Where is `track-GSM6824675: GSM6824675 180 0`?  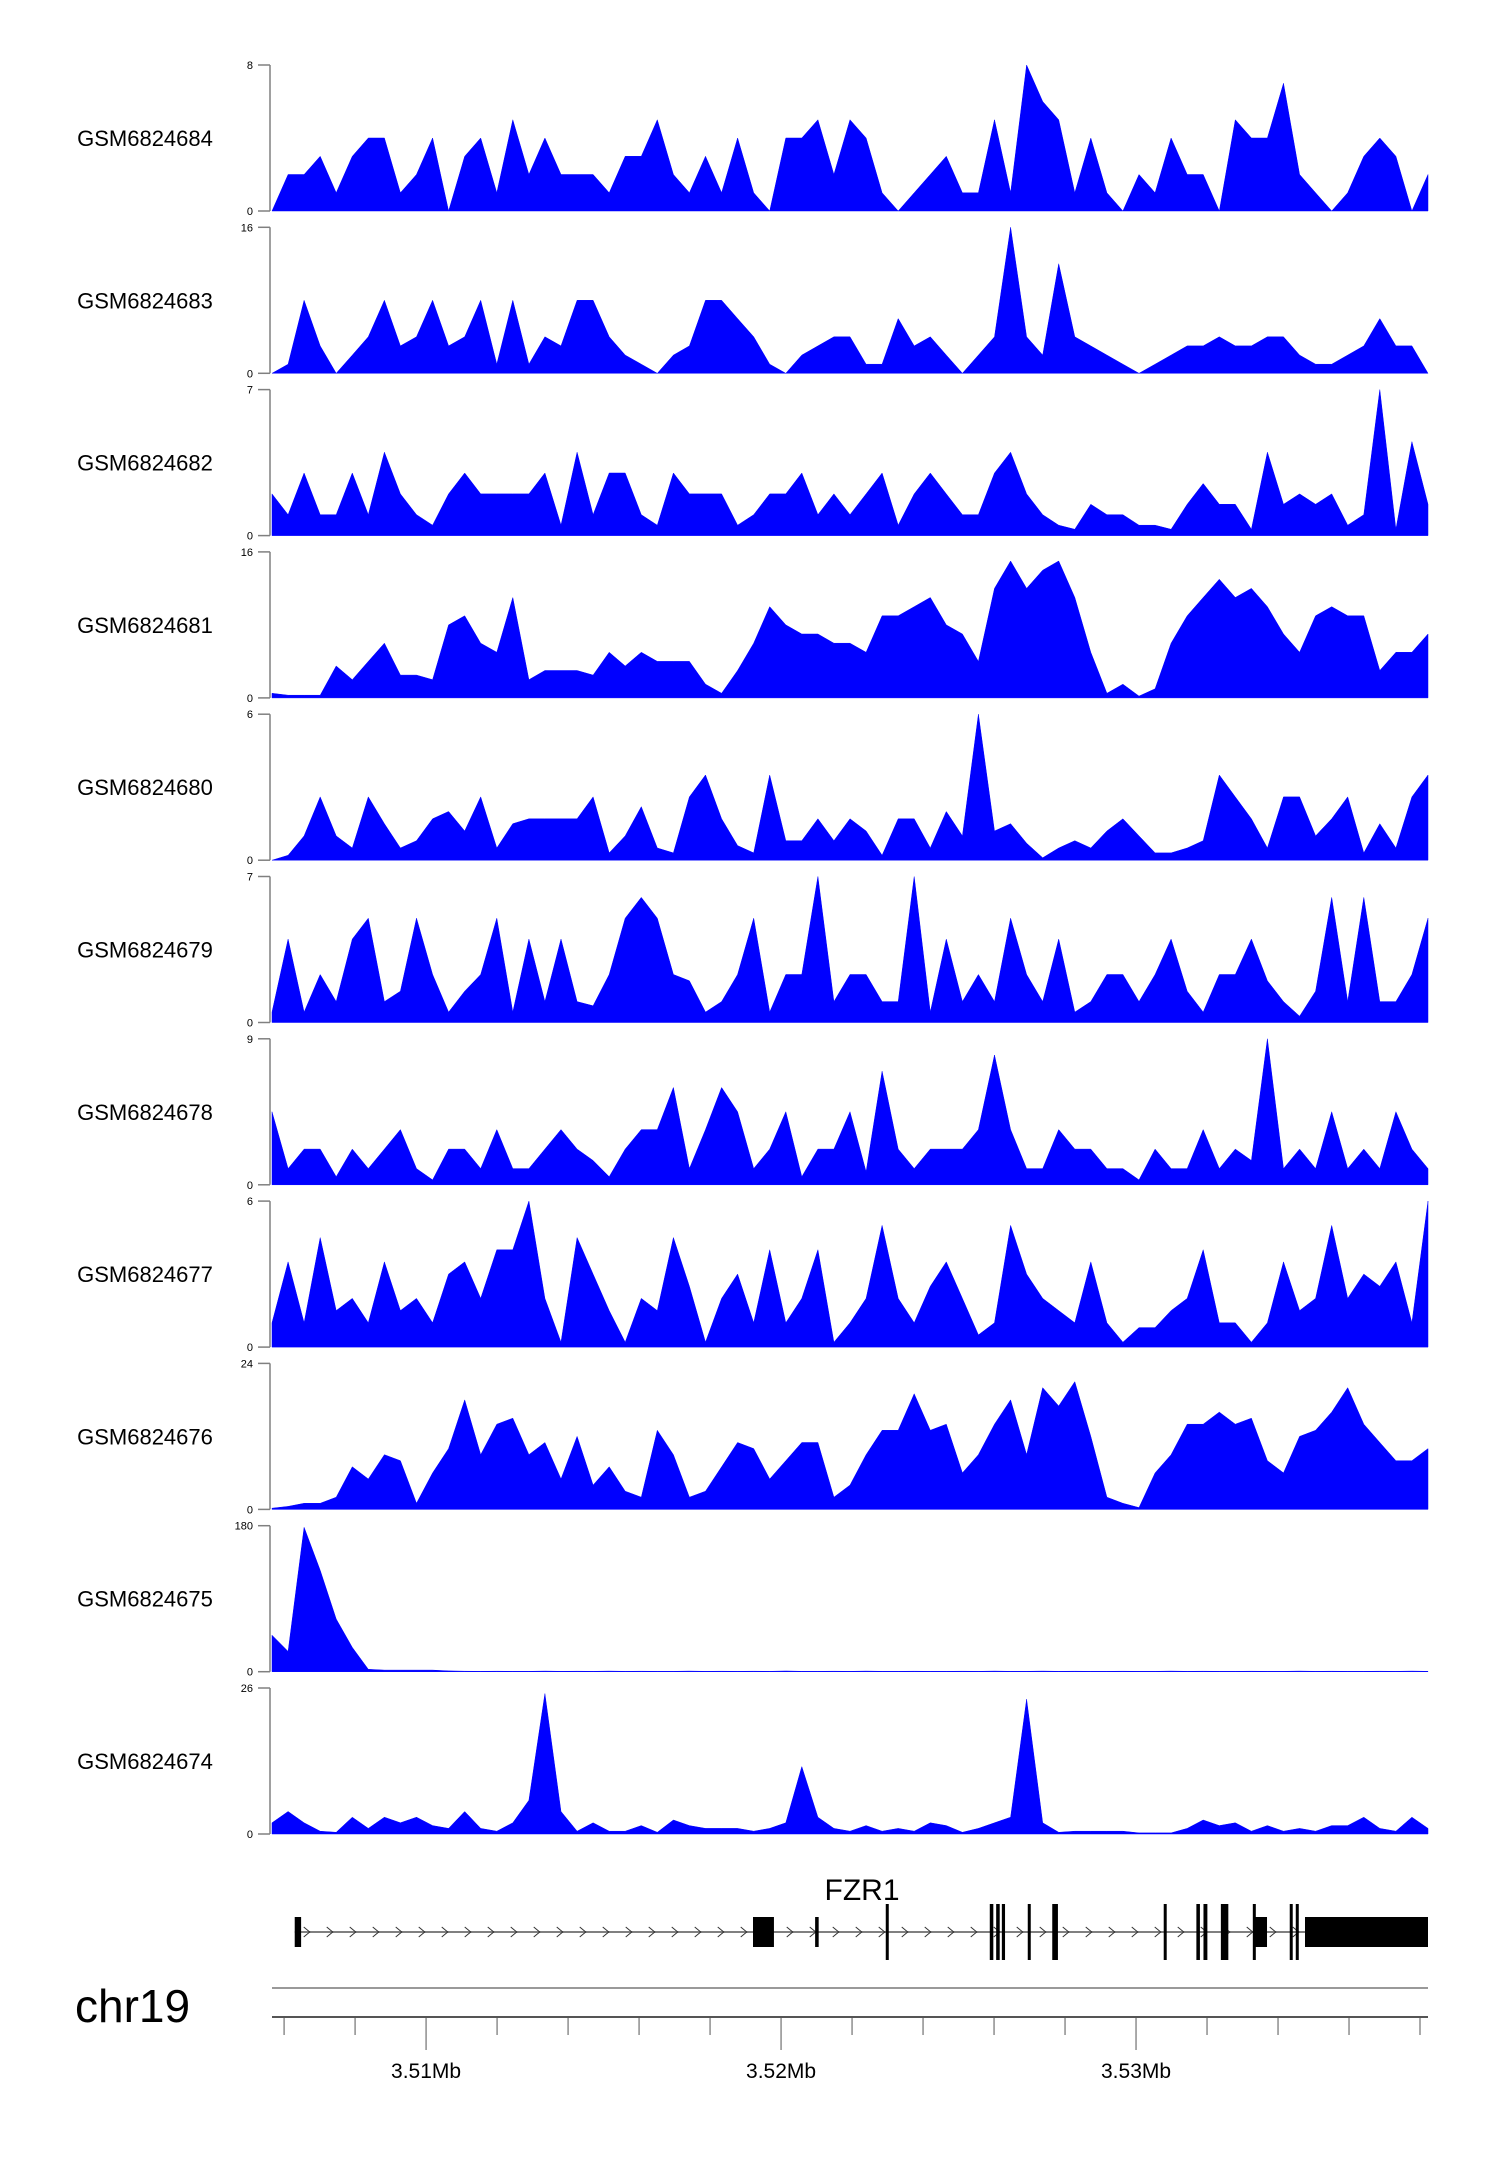 track-GSM6824675: GSM6824675 180 0 is located at coordinates (753, 1600).